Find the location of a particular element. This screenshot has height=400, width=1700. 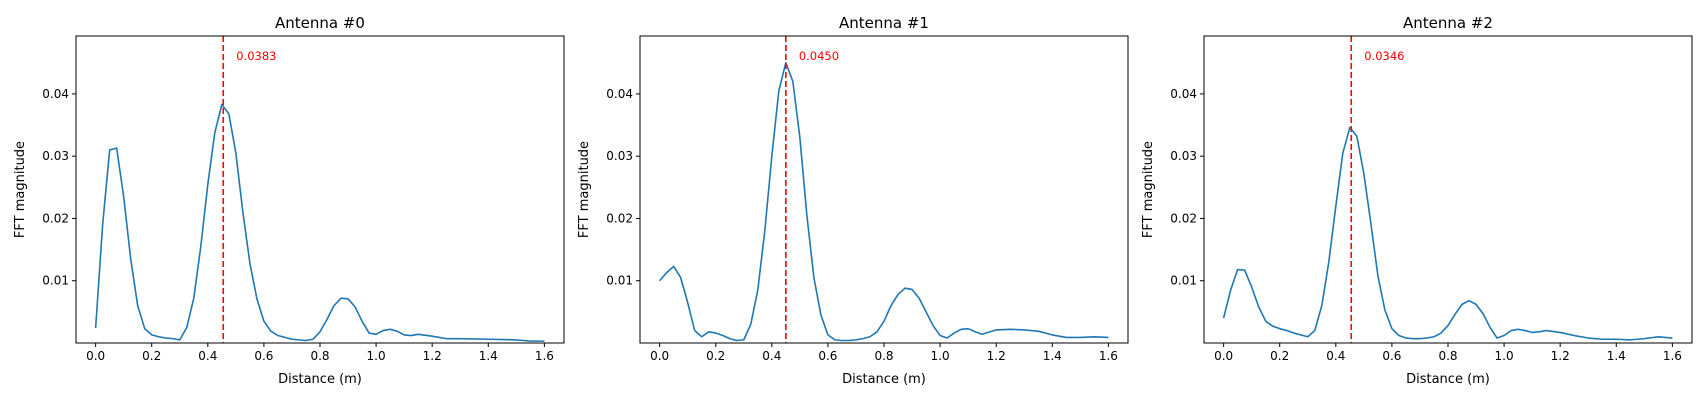

series-line is located at coordinates (1447, 233).